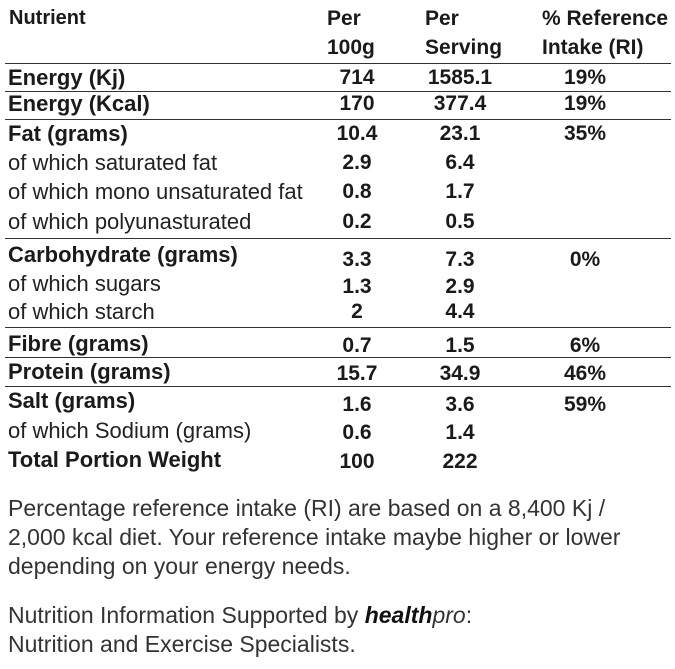  What do you see at coordinates (79, 103) in the screenshot?
I see `nutrient-name: Energy (Kcal)` at bounding box center [79, 103].